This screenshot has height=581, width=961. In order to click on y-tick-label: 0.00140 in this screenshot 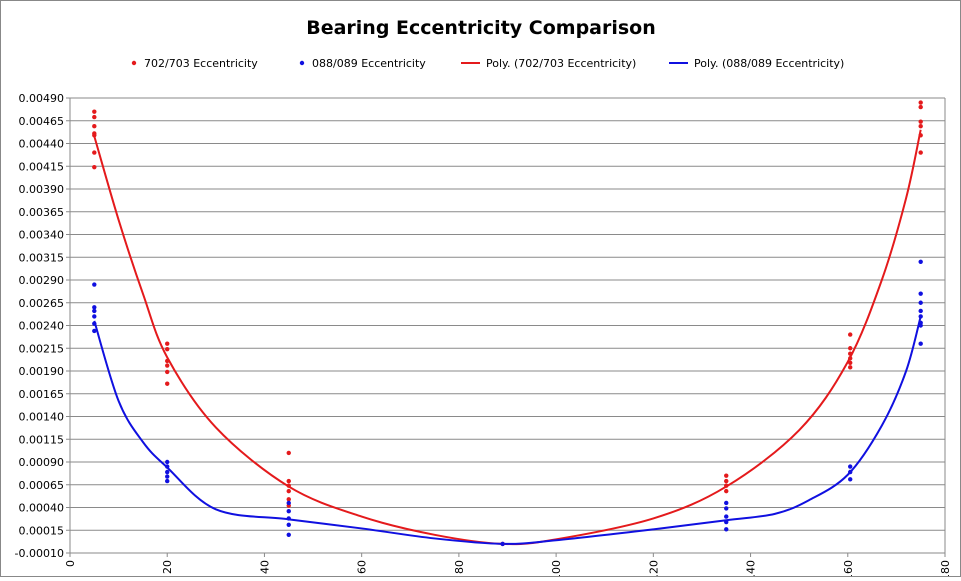, I will do `click(42, 417)`.